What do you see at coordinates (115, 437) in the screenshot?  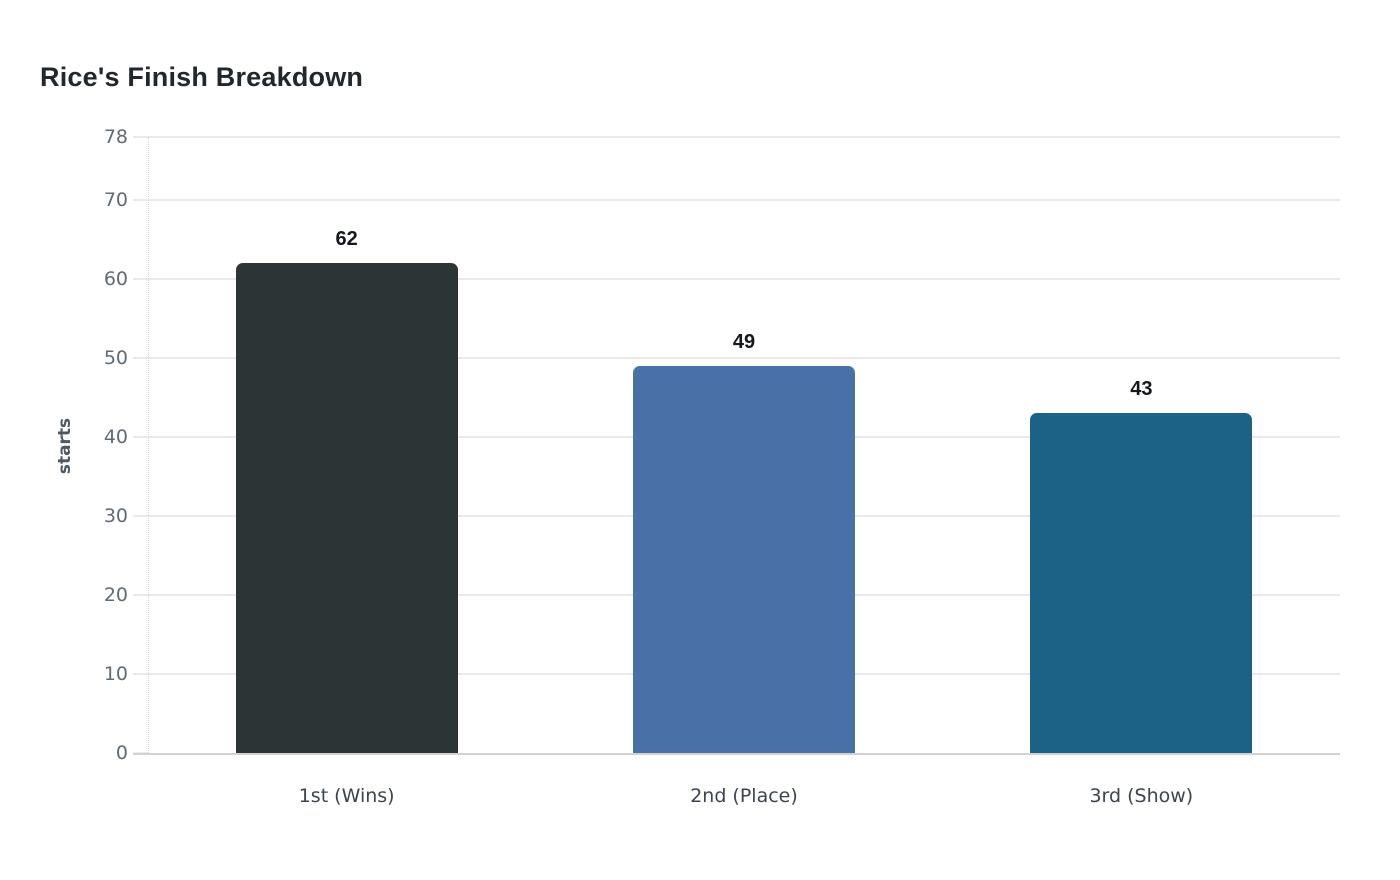 I see `y-tick-label: 40` at bounding box center [115, 437].